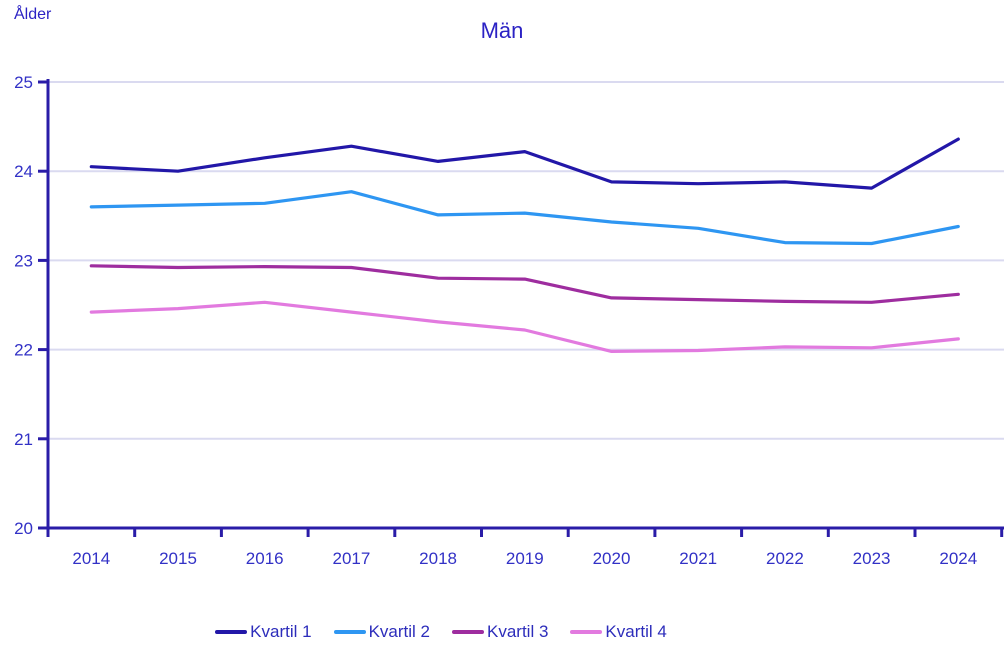 This screenshot has width=1004, height=672. I want to click on x-tick-label: 2016, so click(265, 558).